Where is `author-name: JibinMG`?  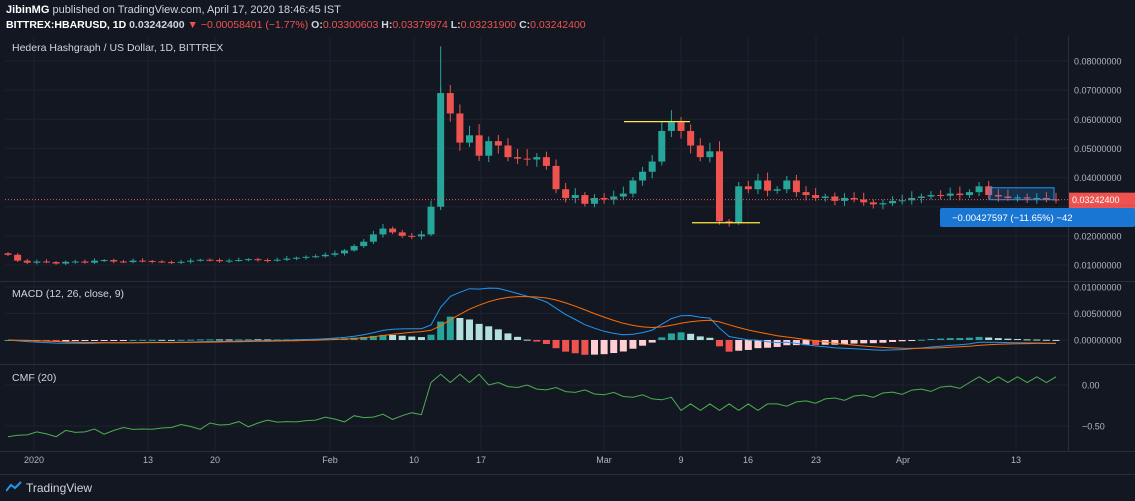
author-name: JibinMG is located at coordinates (28, 10).